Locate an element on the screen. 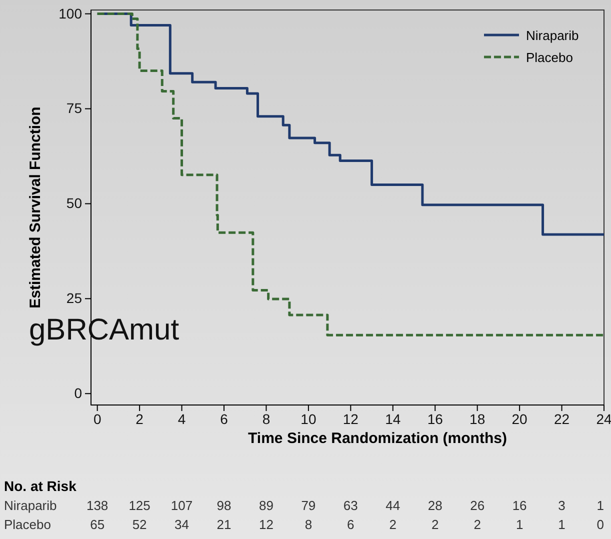 This screenshot has height=539, width=611. legend-label: Niraparib is located at coordinates (552, 35).